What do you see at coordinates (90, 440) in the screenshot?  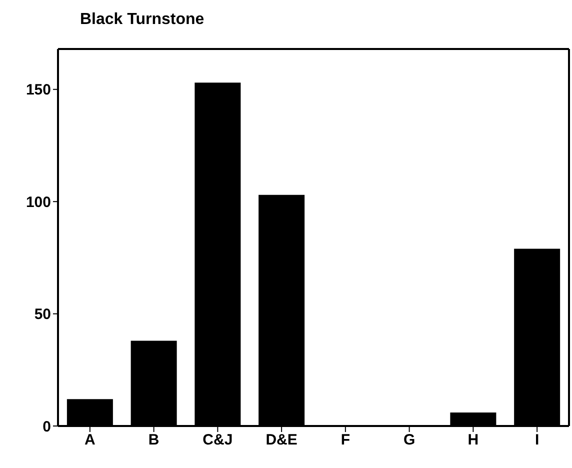 I see `x-tick-label: A` at bounding box center [90, 440].